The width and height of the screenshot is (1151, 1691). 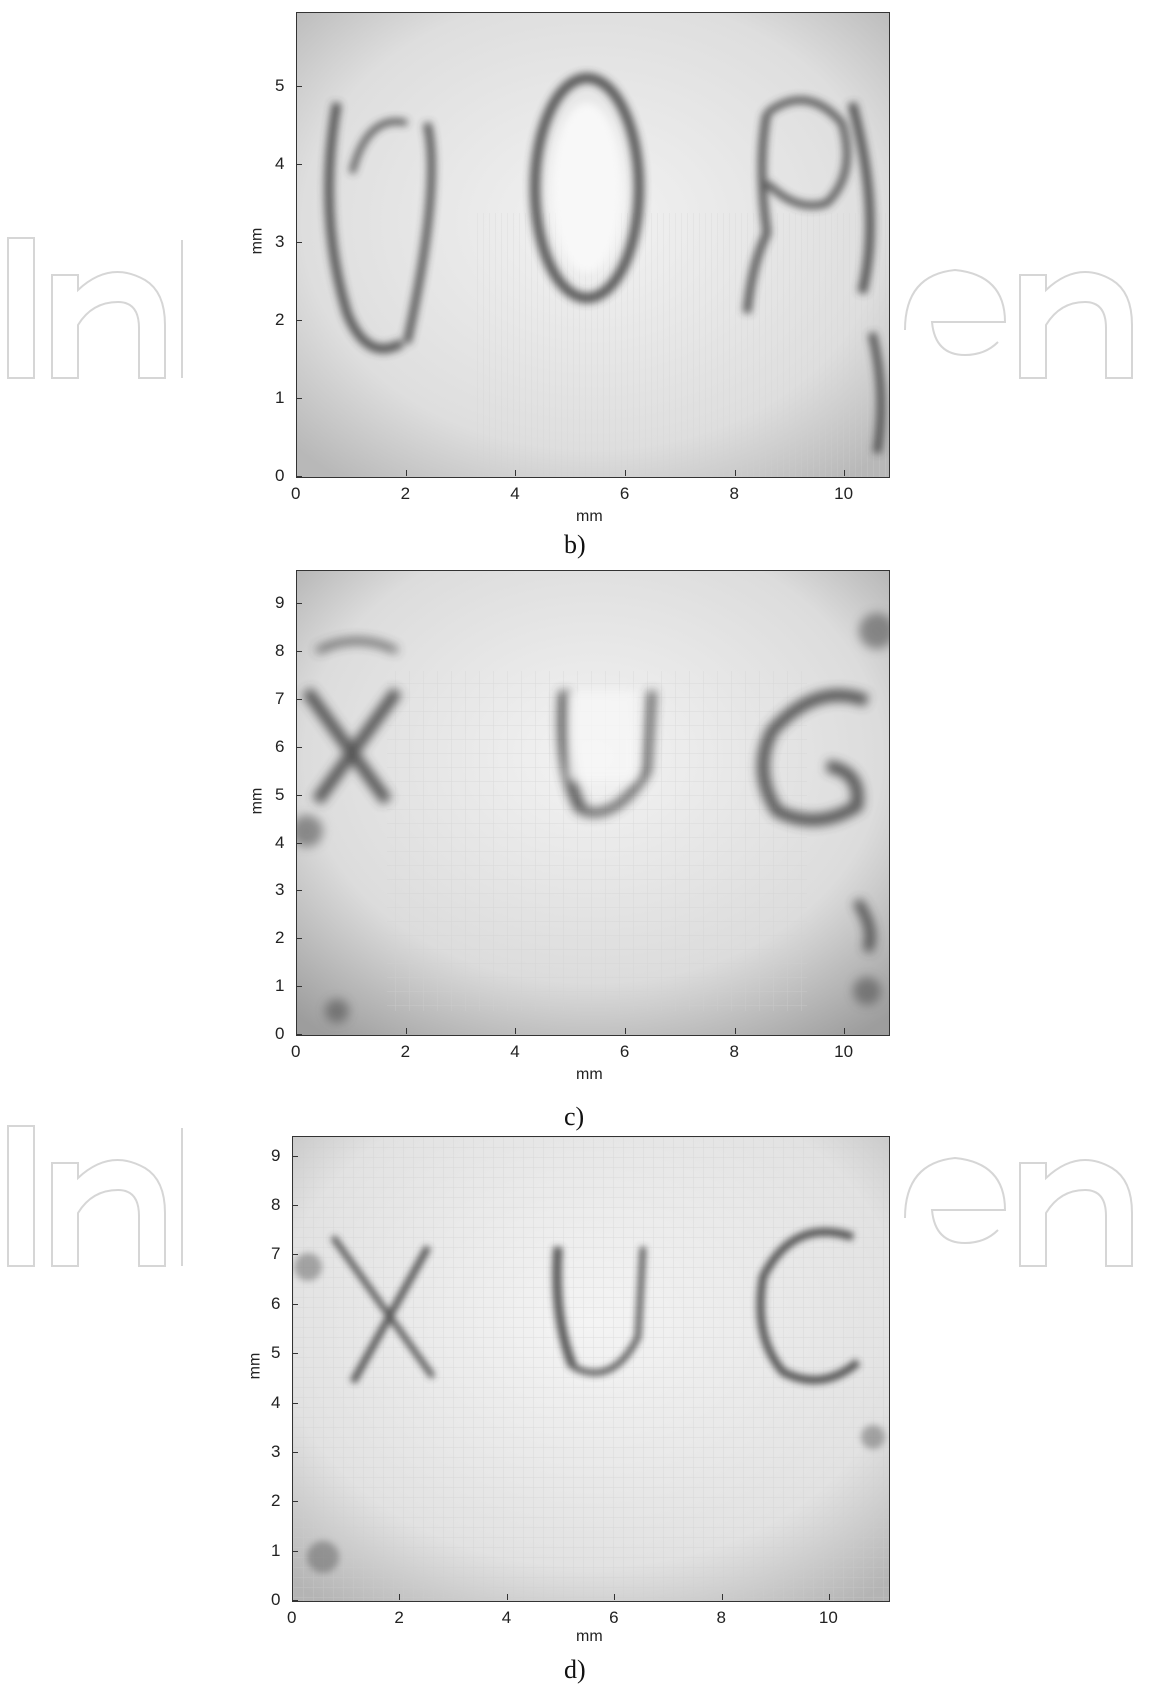 I want to click on caption-d: d), so click(x=575, y=1669).